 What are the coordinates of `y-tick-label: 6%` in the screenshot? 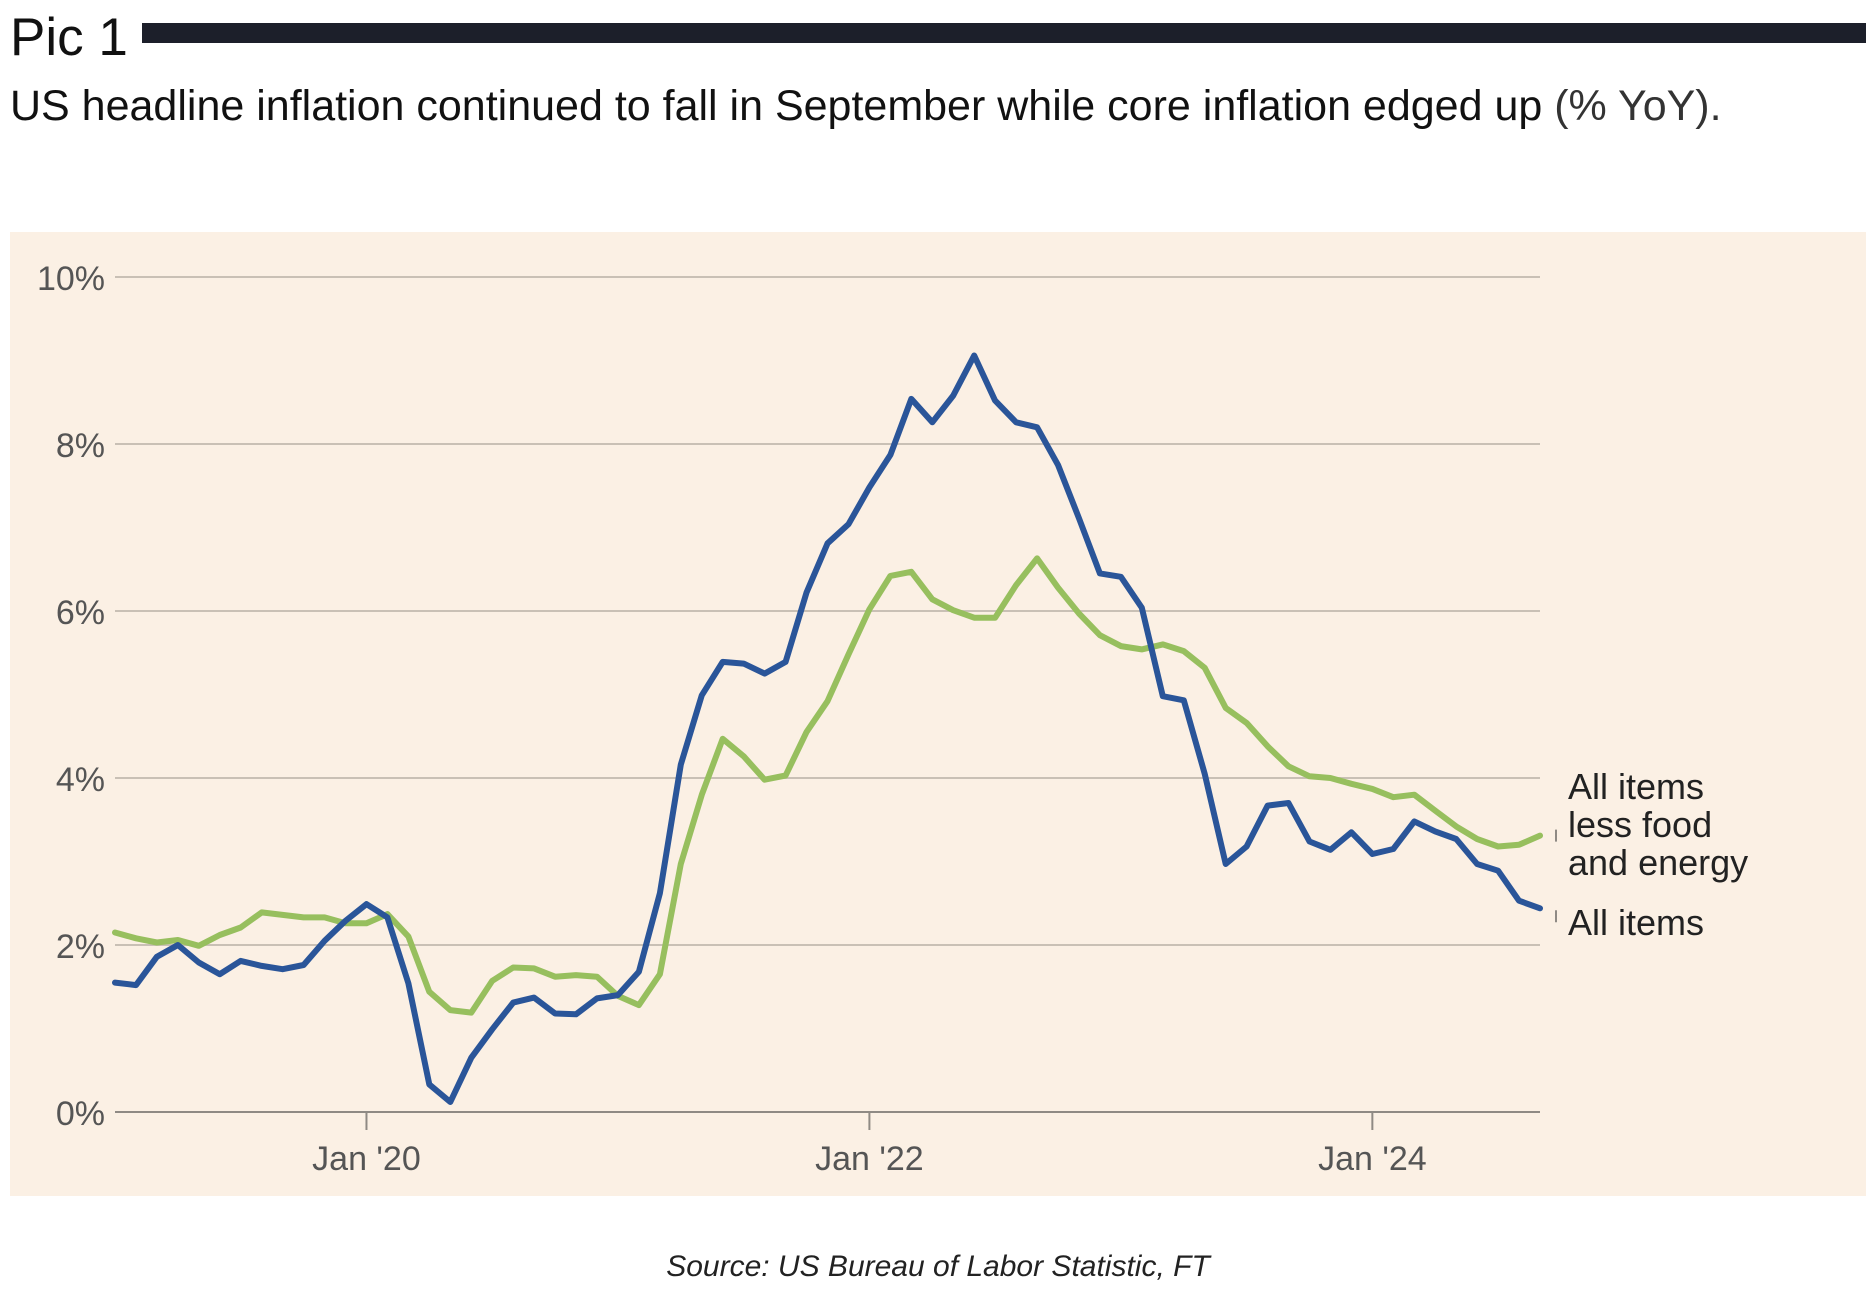 It's located at (80, 613).